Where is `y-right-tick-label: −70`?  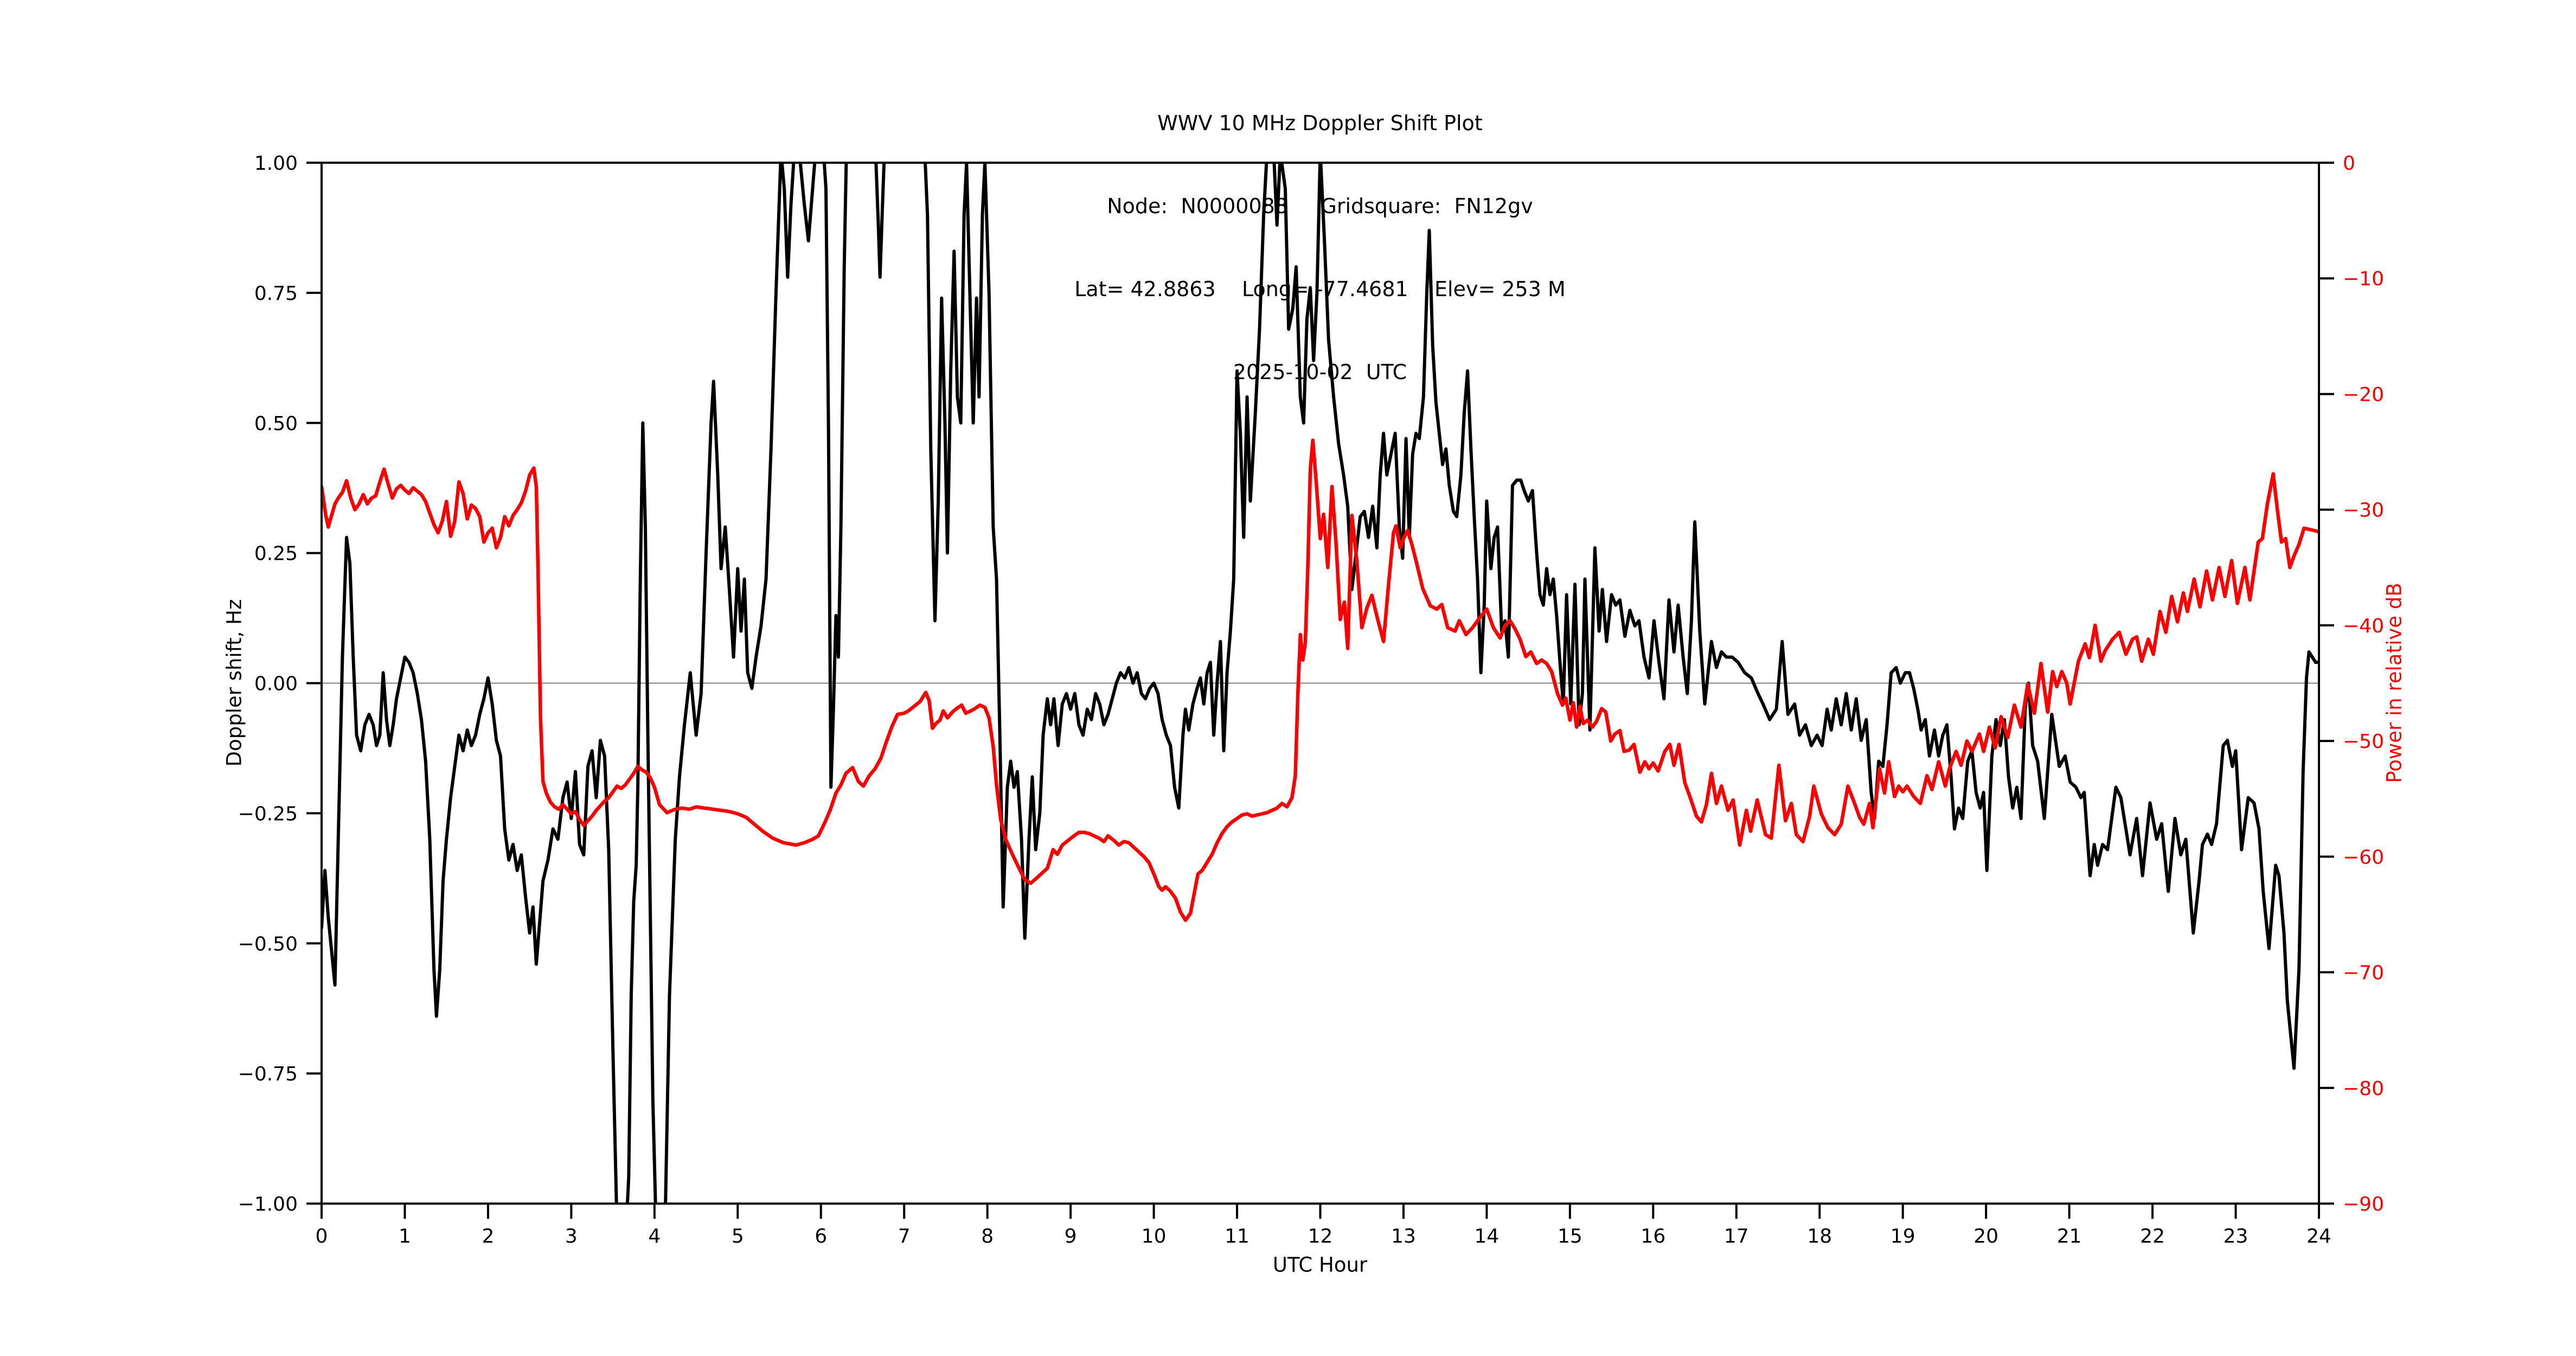 y-right-tick-label: −70 is located at coordinates (2363, 973).